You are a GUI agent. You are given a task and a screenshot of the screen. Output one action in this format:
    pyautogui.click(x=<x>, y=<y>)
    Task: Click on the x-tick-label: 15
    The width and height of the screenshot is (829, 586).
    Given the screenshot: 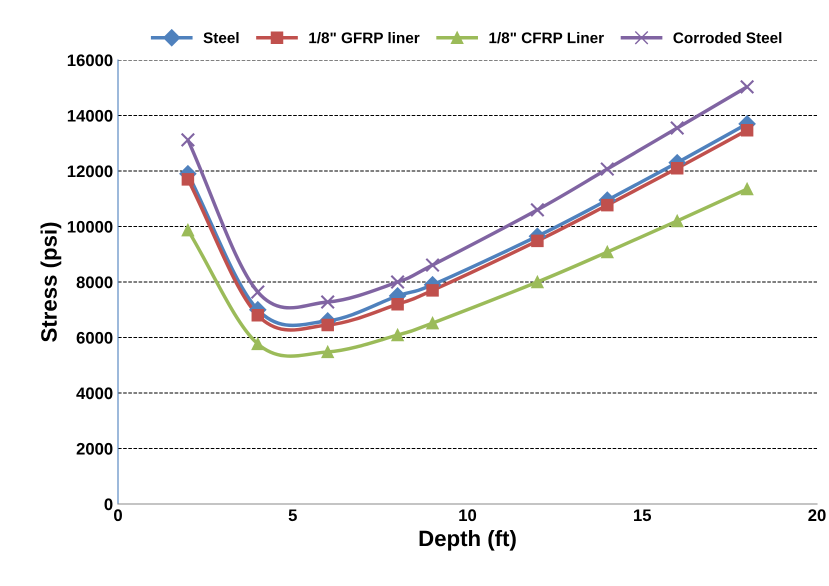 What is the action you would take?
    pyautogui.click(x=643, y=515)
    